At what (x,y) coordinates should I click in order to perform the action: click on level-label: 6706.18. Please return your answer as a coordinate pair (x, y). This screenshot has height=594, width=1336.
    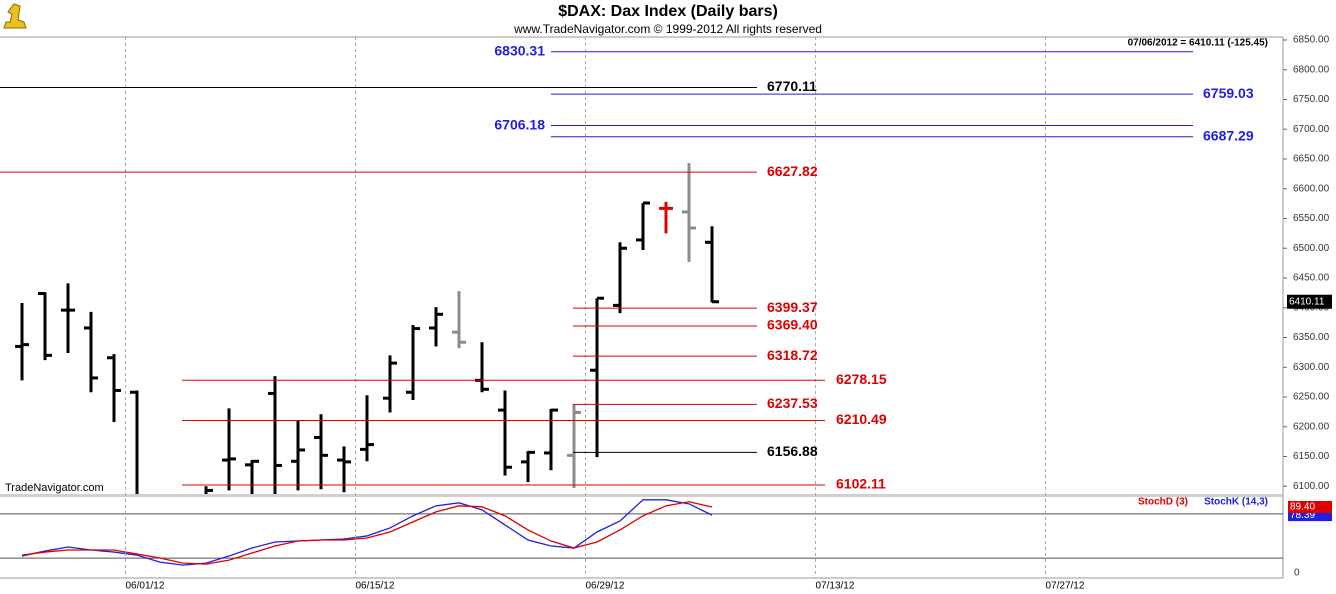
    Looking at the image, I should click on (519, 124).